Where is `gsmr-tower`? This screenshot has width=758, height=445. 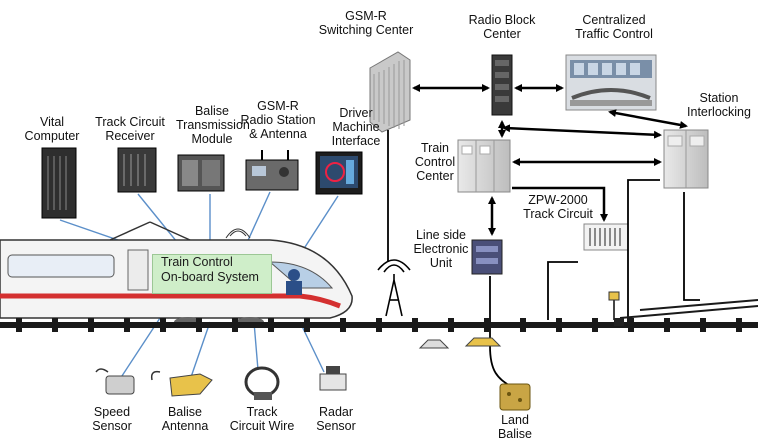 gsmr-tower is located at coordinates (394, 288).